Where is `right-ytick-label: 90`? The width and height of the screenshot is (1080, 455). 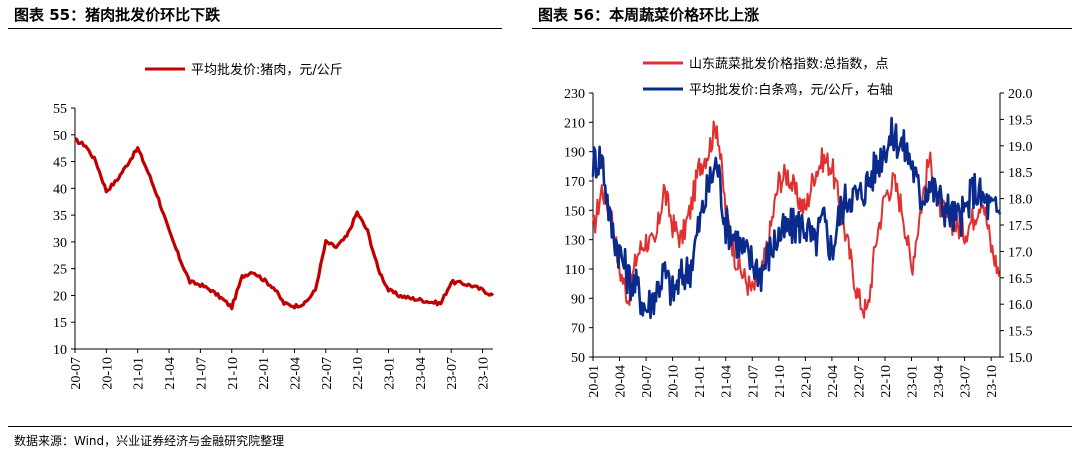 right-ytick-label: 90 is located at coordinates (578, 299).